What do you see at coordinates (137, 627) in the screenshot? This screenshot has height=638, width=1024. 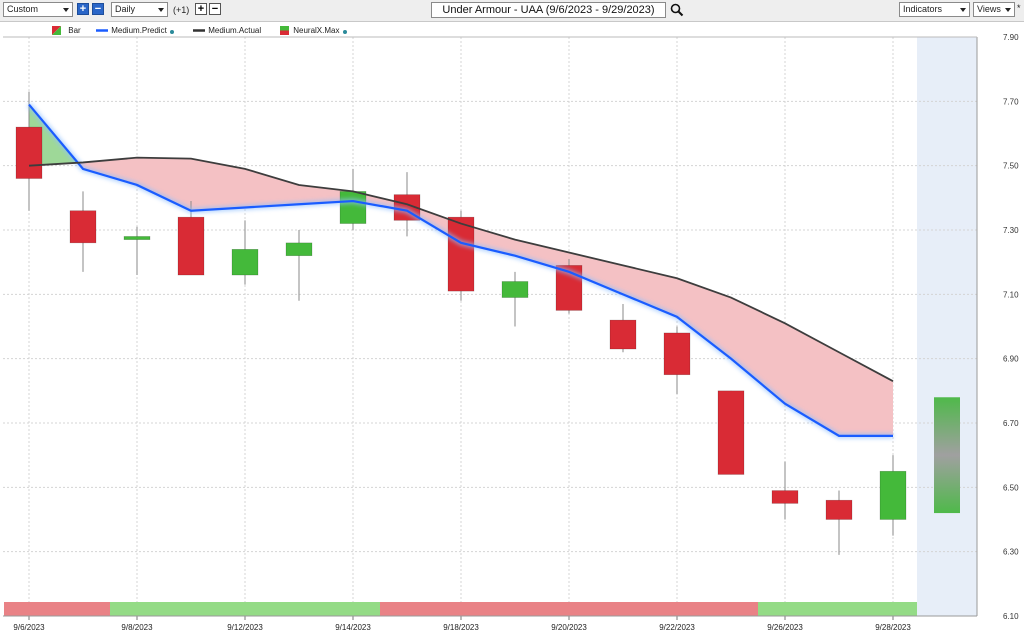 I see `x-tick-label: 9/8/2023` at bounding box center [137, 627].